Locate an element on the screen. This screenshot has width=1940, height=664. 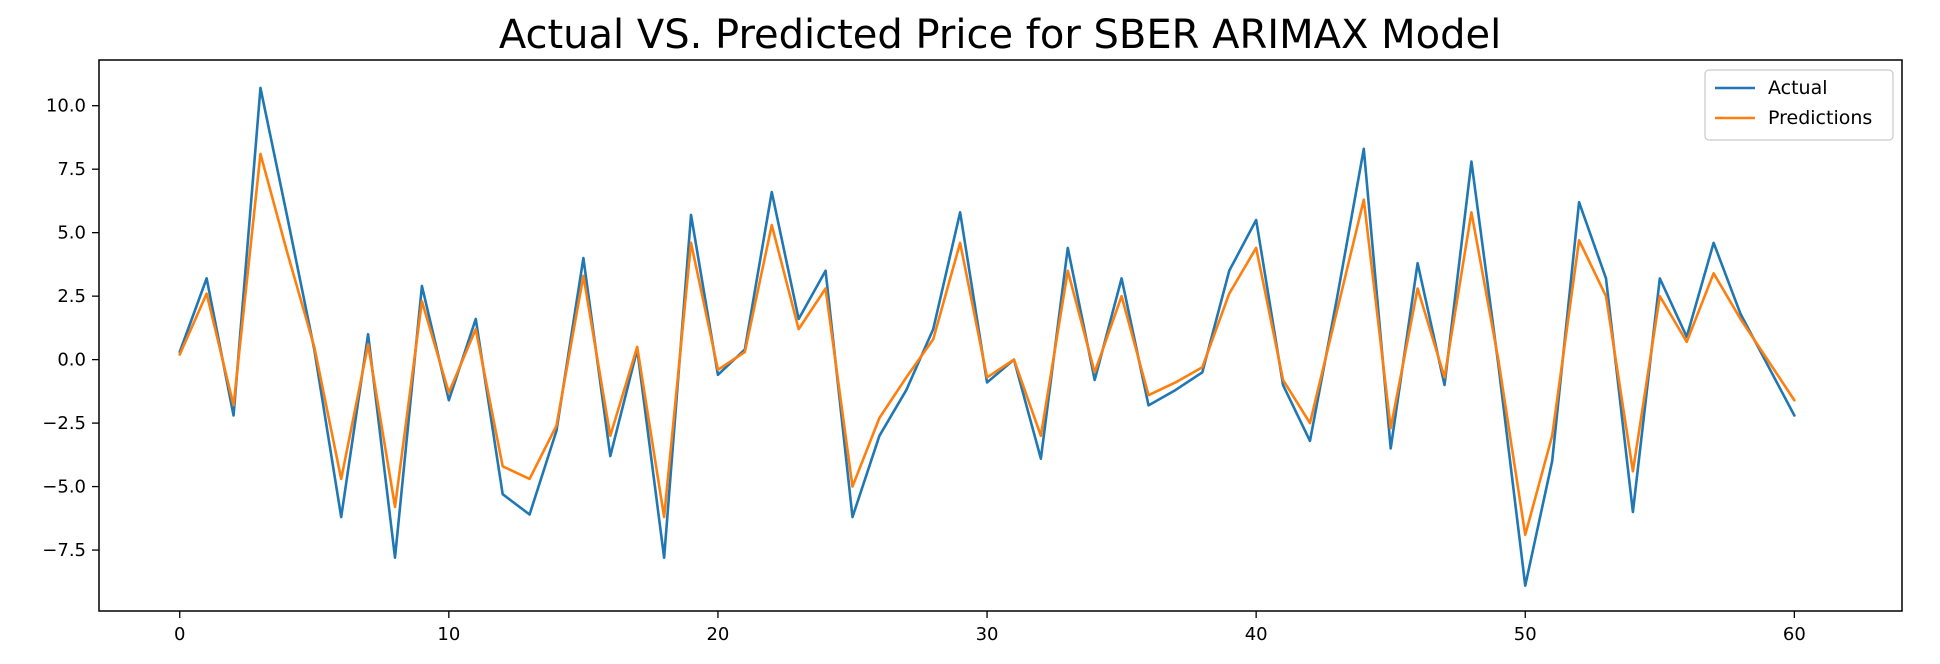
x-tick-label: 30 is located at coordinates (987, 634).